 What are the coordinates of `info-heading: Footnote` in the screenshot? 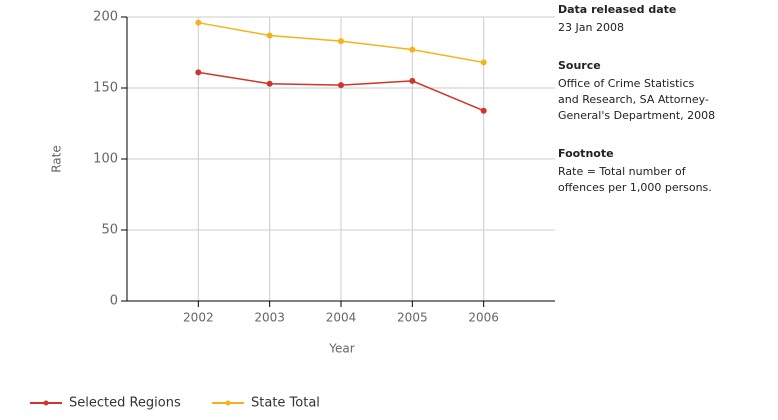 It's located at (586, 153).